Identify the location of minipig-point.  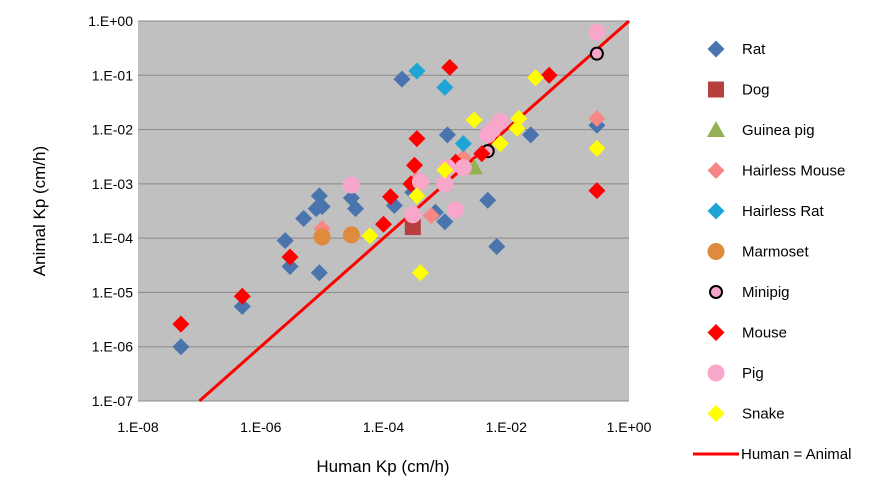
(596, 53).